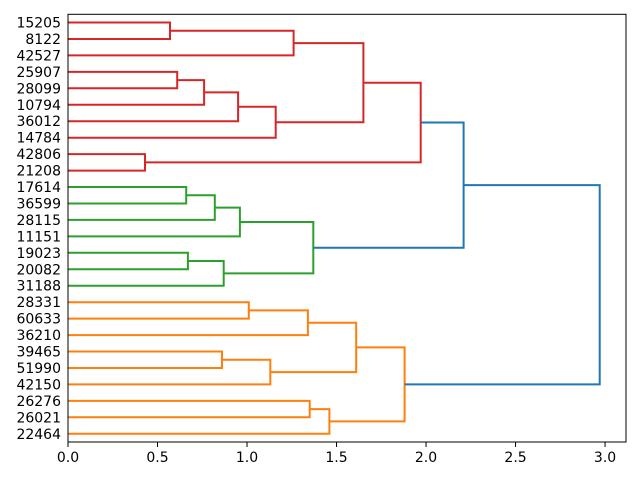  What do you see at coordinates (159, 310) in the screenshot?
I see `dendrogram-link-R` at bounding box center [159, 310].